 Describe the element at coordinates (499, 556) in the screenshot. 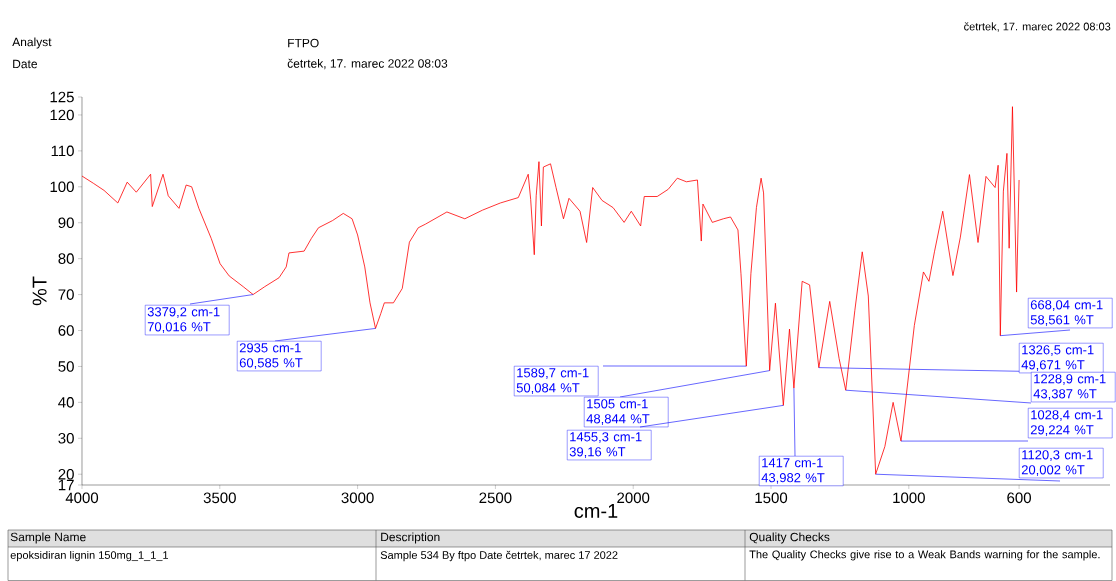

I see `text: Sample 534 By ftpo Date četrtek, marec 17 2022` at that location.